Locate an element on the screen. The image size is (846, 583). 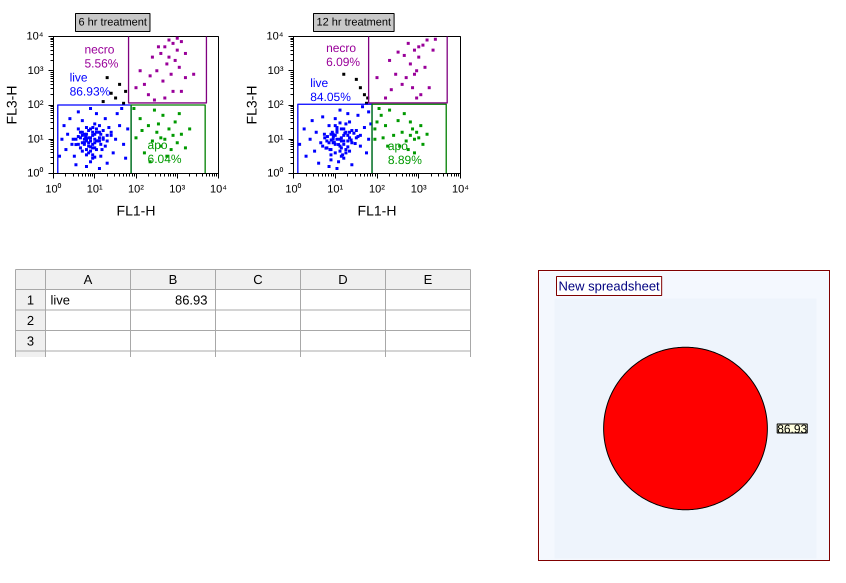
category-label: 2 is located at coordinates (30, 320).